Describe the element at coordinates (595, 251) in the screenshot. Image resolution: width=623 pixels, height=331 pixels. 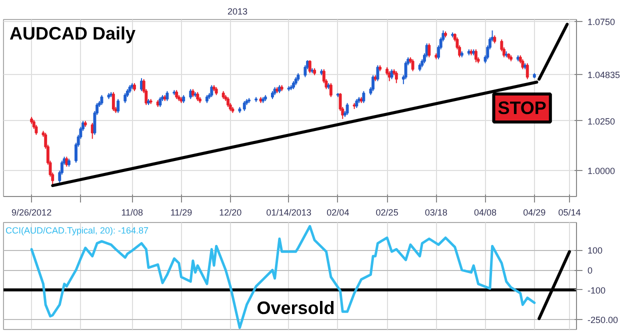
I see `y-tick-label: 100` at that location.